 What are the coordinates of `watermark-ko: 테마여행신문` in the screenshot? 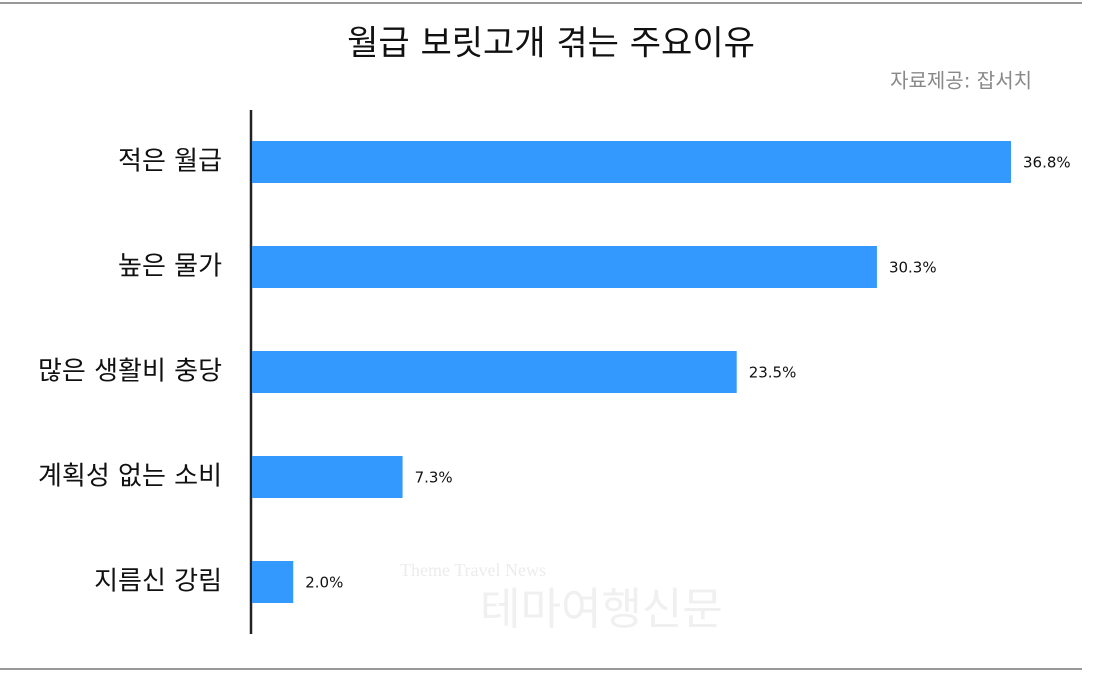 It's located at (601, 609).